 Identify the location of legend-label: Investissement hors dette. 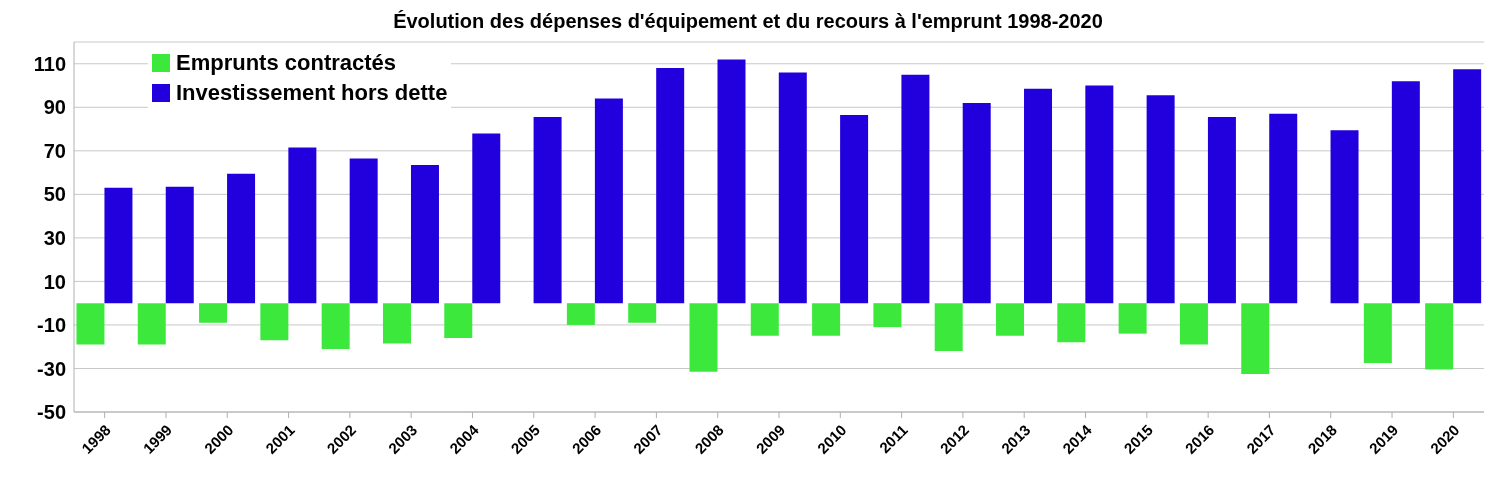
(312, 93).